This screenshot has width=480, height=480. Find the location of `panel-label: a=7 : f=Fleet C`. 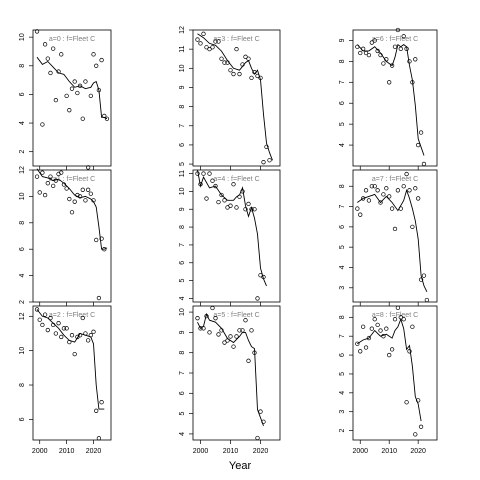

panel-label: a=7 : f=Fleet C is located at coordinates (395, 179).